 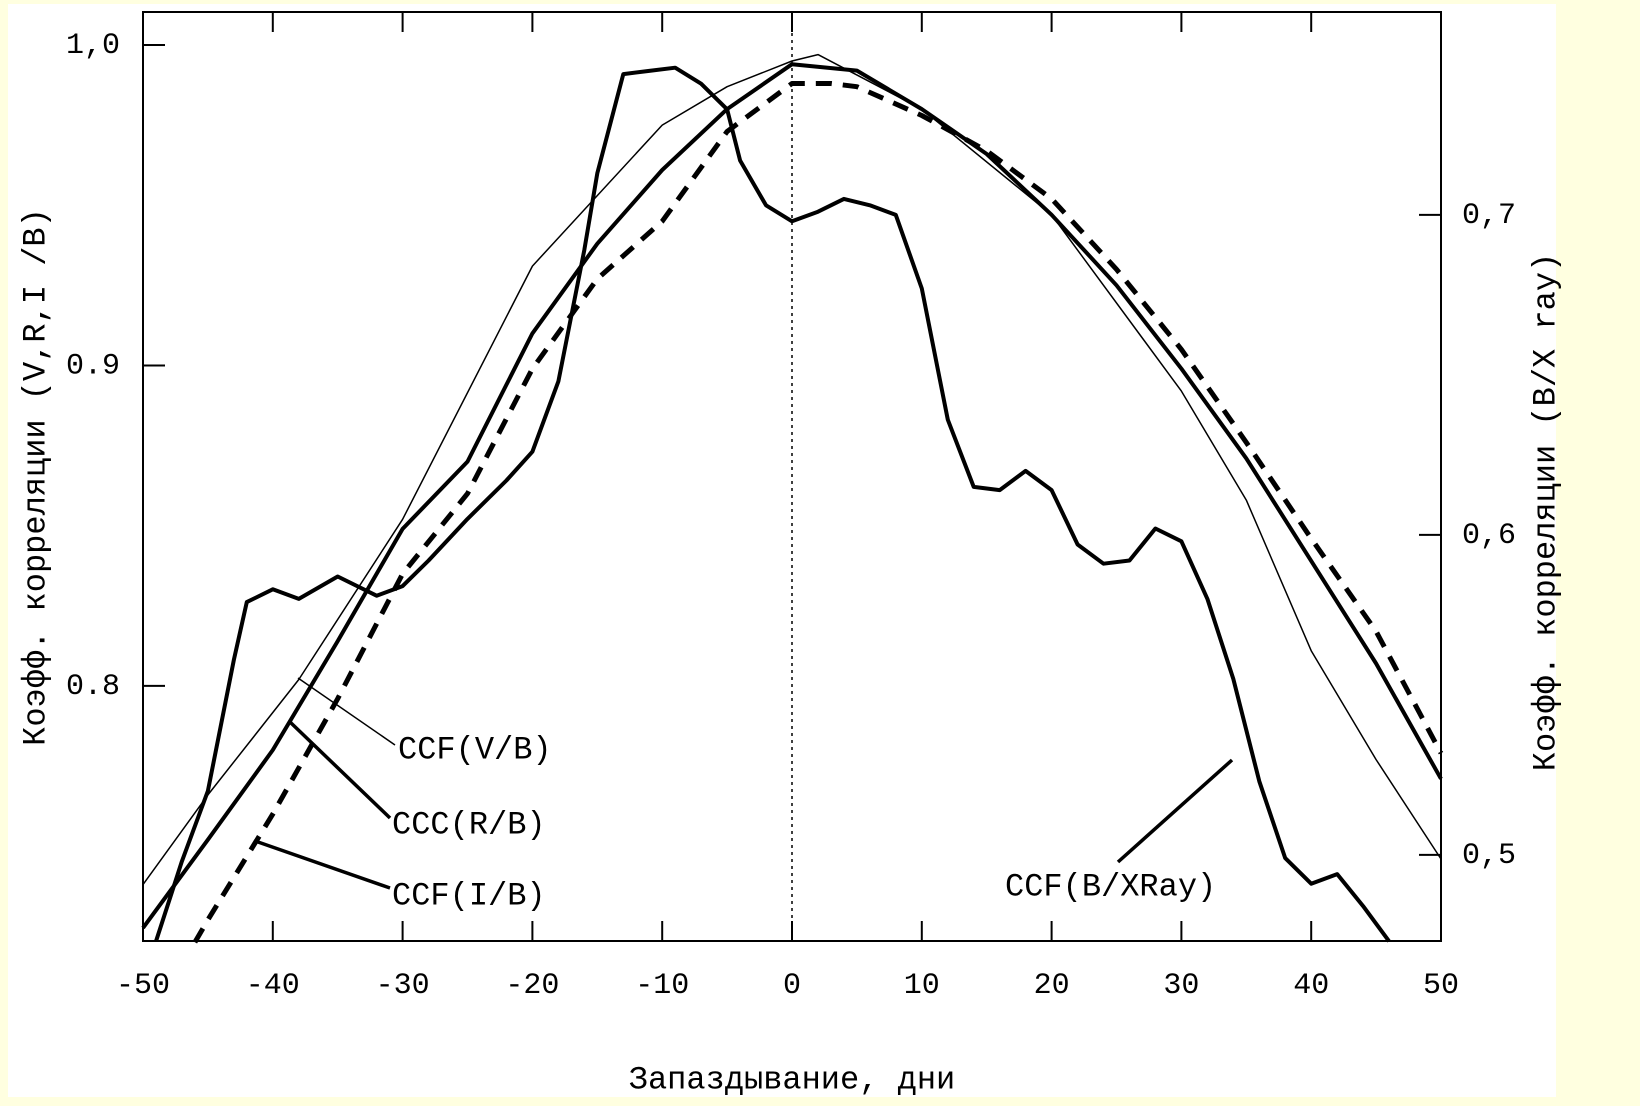 What do you see at coordinates (469, 895) in the screenshot?
I see `series-label: CCF(I/B)` at bounding box center [469, 895].